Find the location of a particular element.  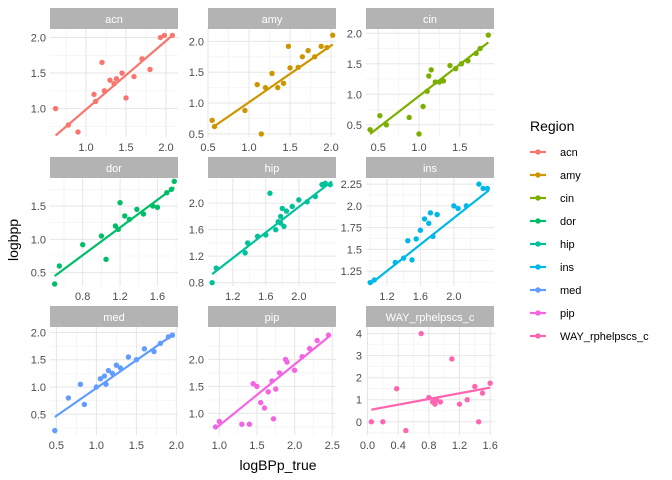

legend-item-WAY_rphelpscs_c: WAY_rphelpscs_c is located at coordinates (589, 337).